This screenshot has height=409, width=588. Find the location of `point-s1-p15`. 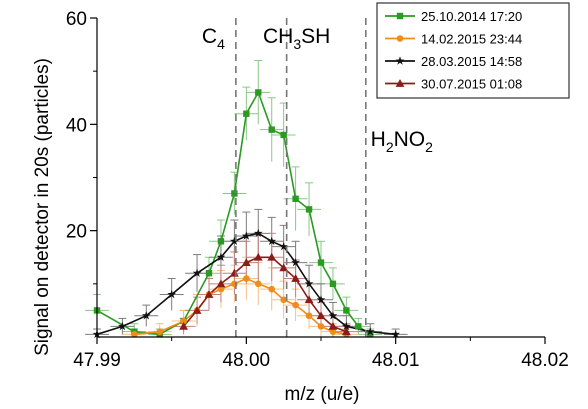

point-s1-p15 is located at coordinates (333, 284).